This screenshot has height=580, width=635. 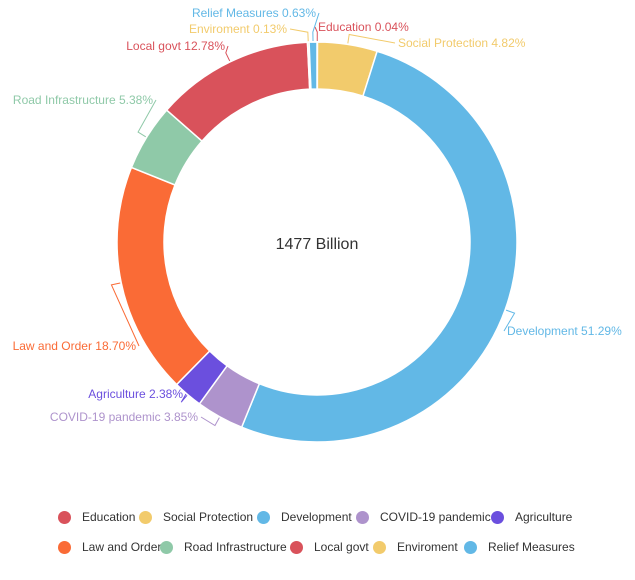 What do you see at coordinates (122, 547) in the screenshot?
I see `legend-label: Law and Order` at bounding box center [122, 547].